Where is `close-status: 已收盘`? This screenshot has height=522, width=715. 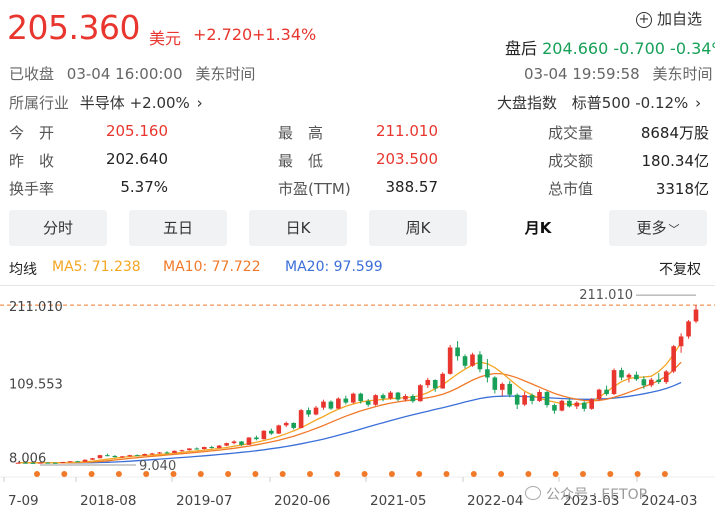 close-status: 已收盘 is located at coordinates (32, 74).